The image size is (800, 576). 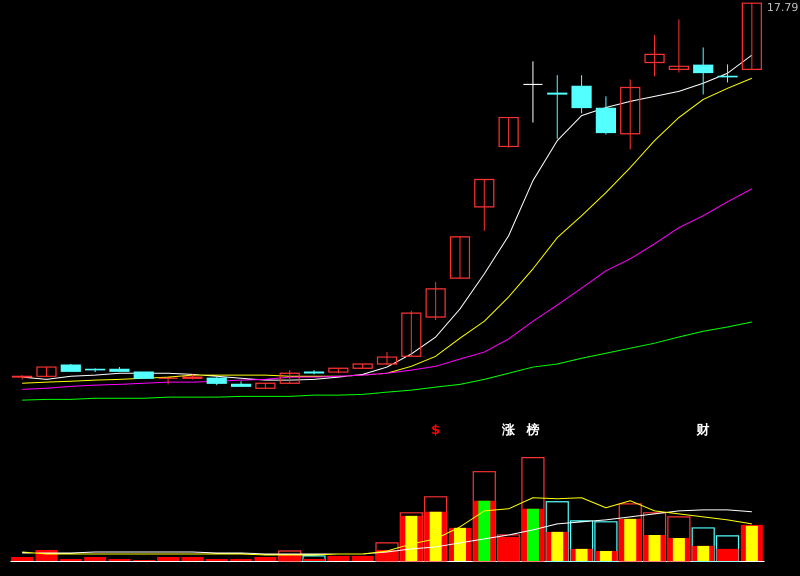 I want to click on text: 财, so click(x=703, y=430).